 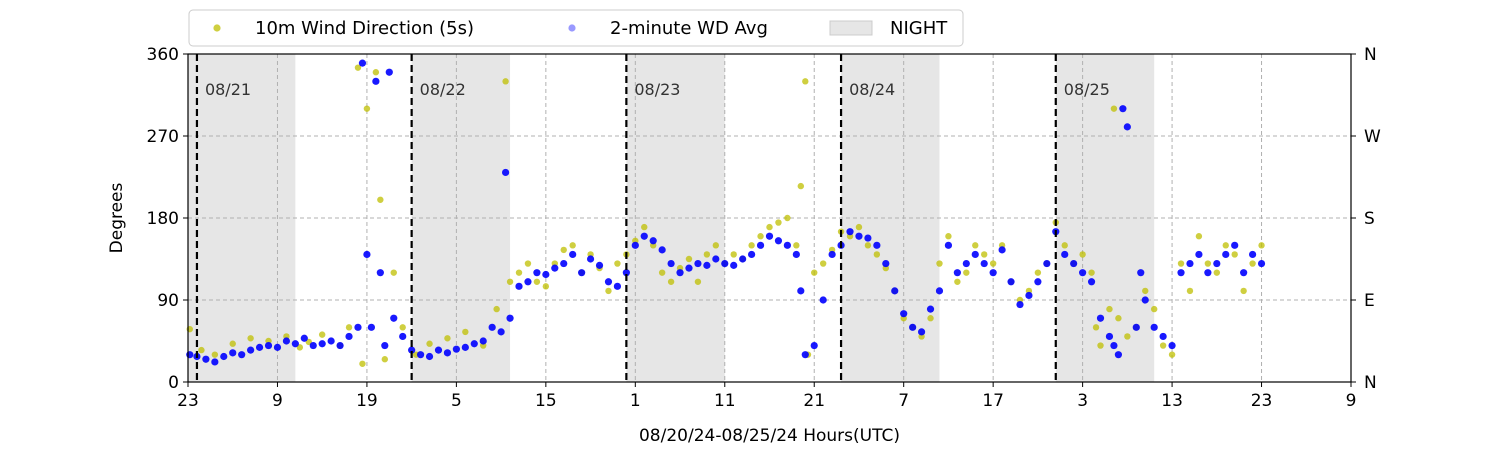 What do you see at coordinates (993, 401) in the screenshot?
I see `x-tick-label: 17` at bounding box center [993, 401].